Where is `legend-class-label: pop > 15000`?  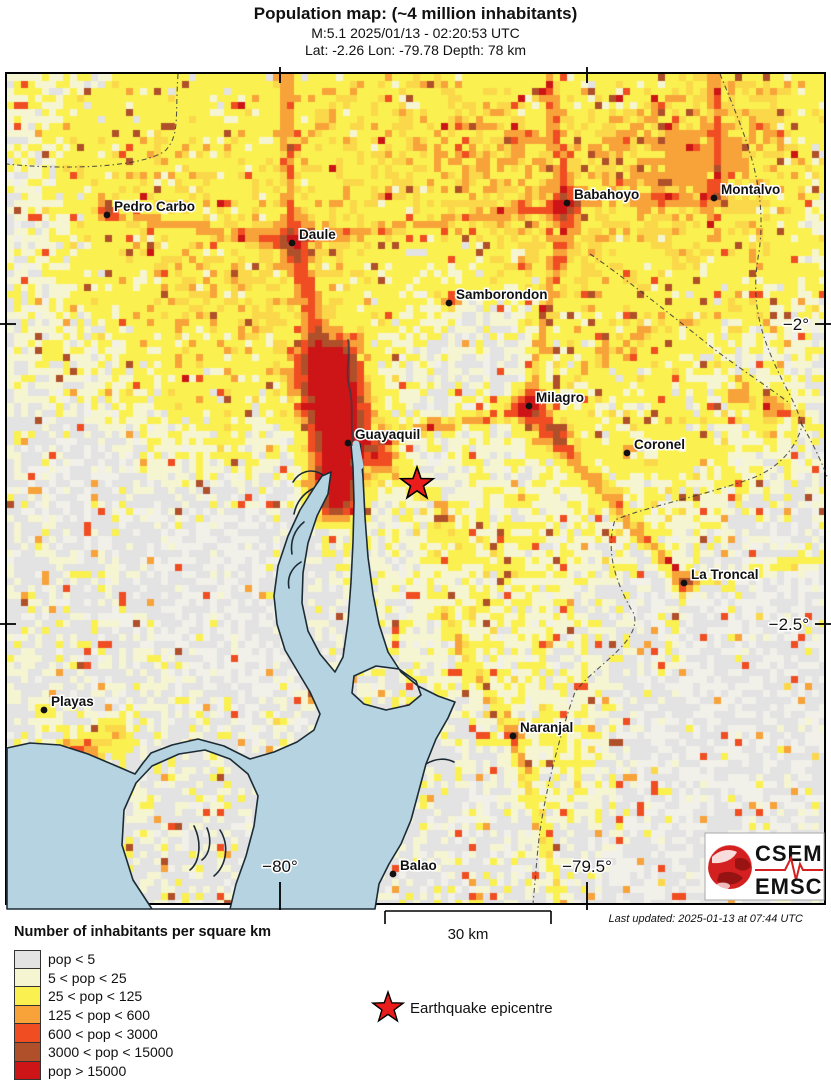 legend-class-label: pop > 15000 is located at coordinates (87, 1070).